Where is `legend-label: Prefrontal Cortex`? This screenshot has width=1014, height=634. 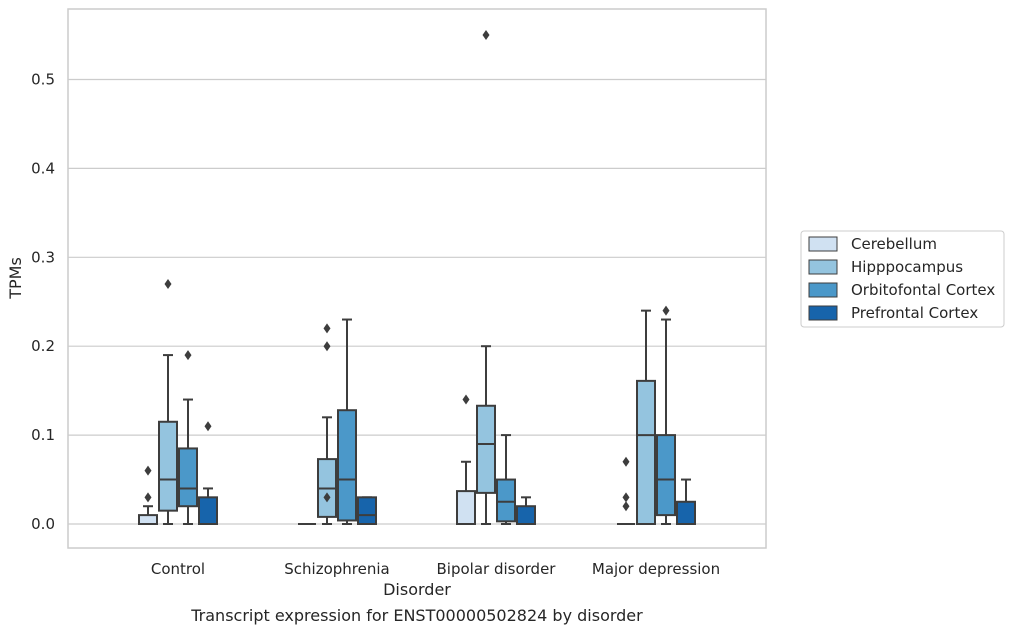
legend-label: Prefrontal Cortex is located at coordinates (914, 313).